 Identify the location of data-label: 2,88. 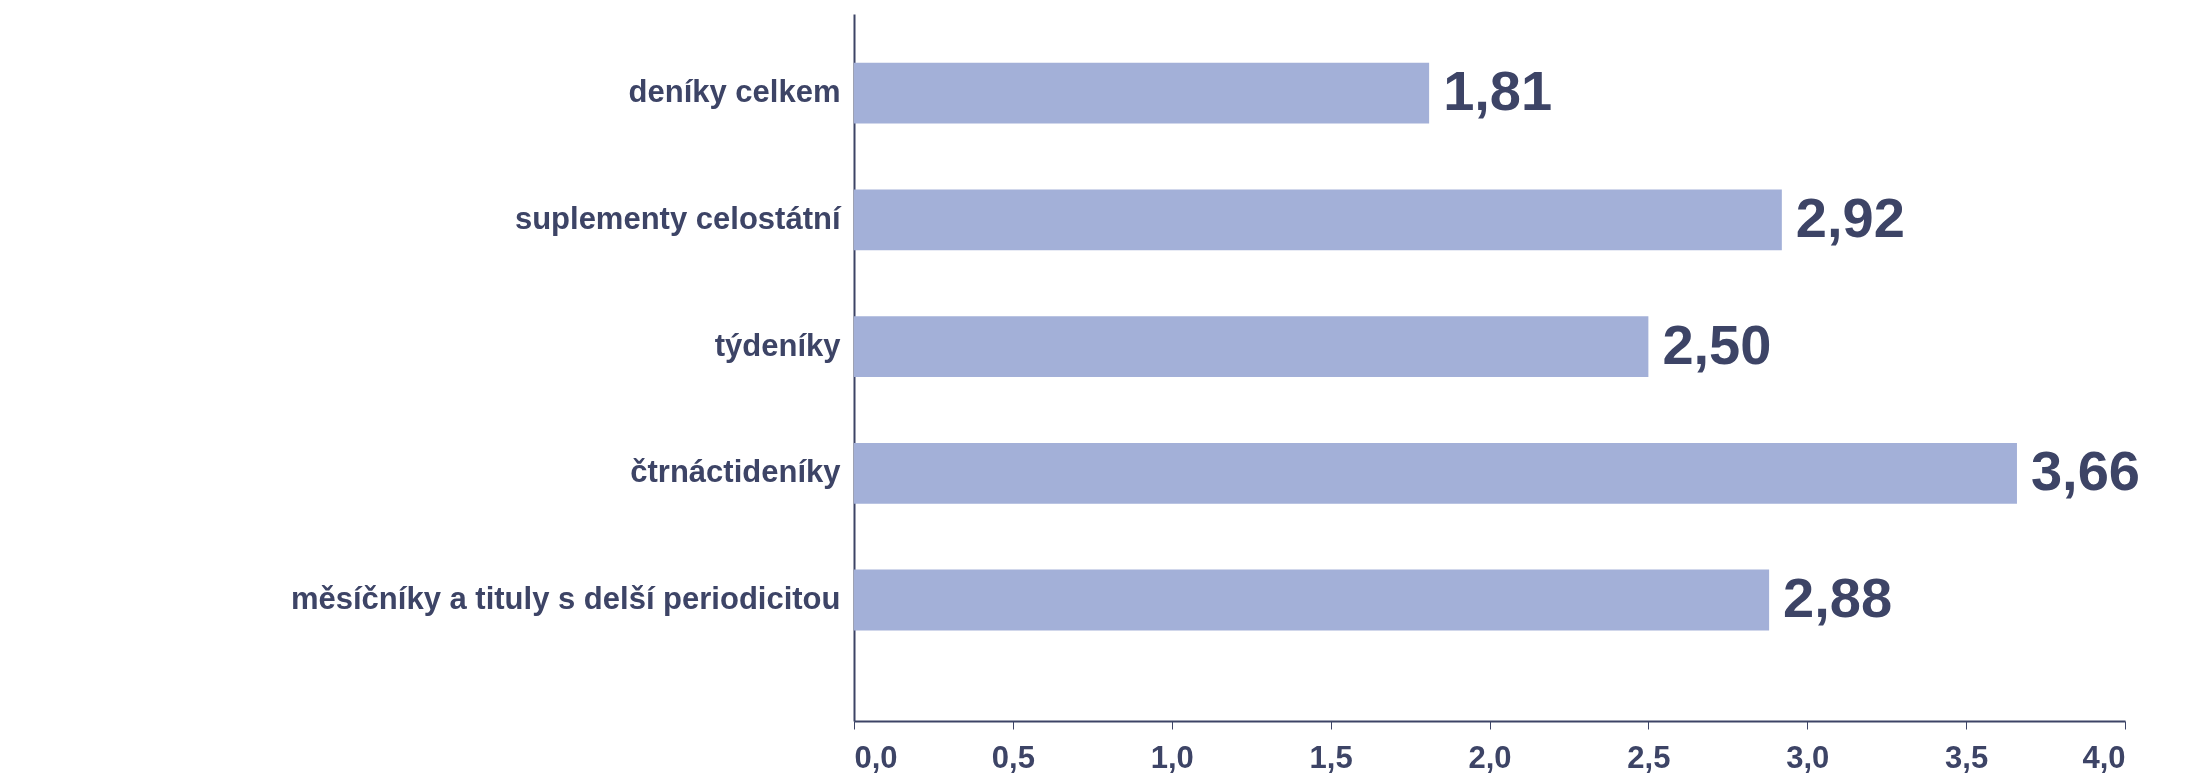
(1838, 597).